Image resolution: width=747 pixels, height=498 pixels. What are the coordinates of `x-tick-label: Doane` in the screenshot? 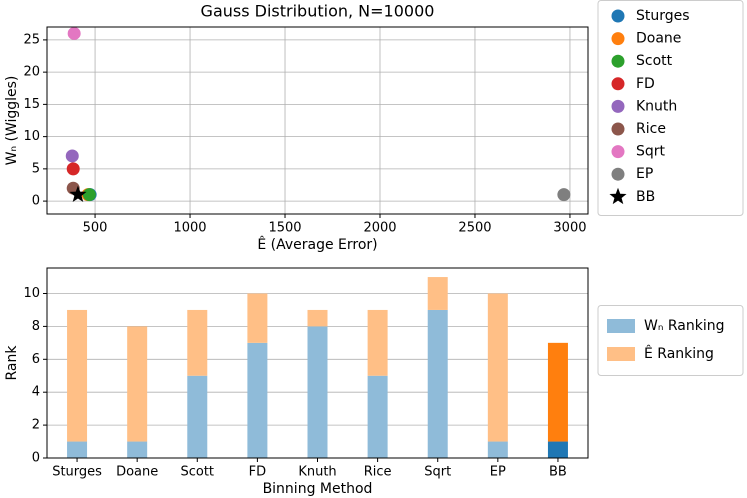 It's located at (137, 472).